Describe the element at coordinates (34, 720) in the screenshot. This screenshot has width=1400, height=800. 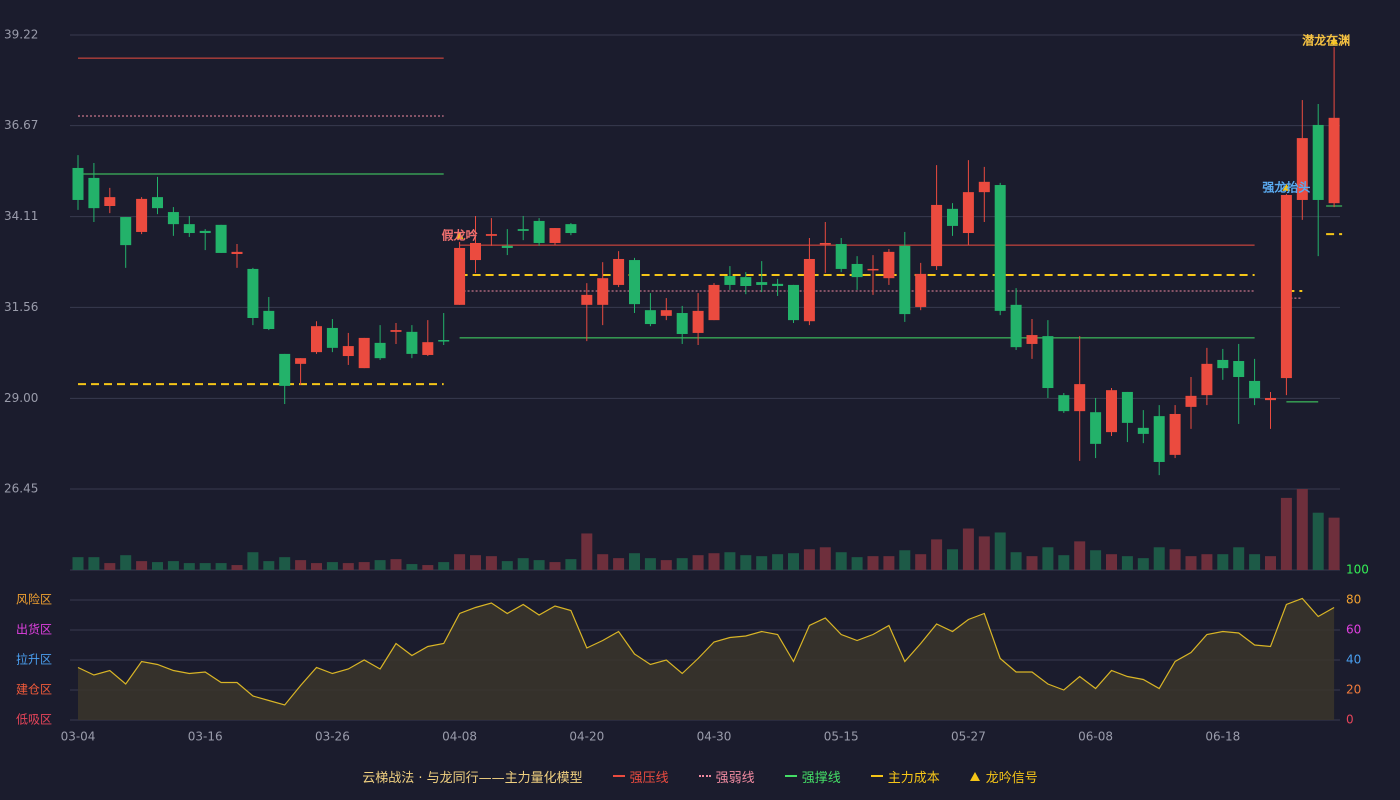
I see `zone-label: 低吸区` at that location.